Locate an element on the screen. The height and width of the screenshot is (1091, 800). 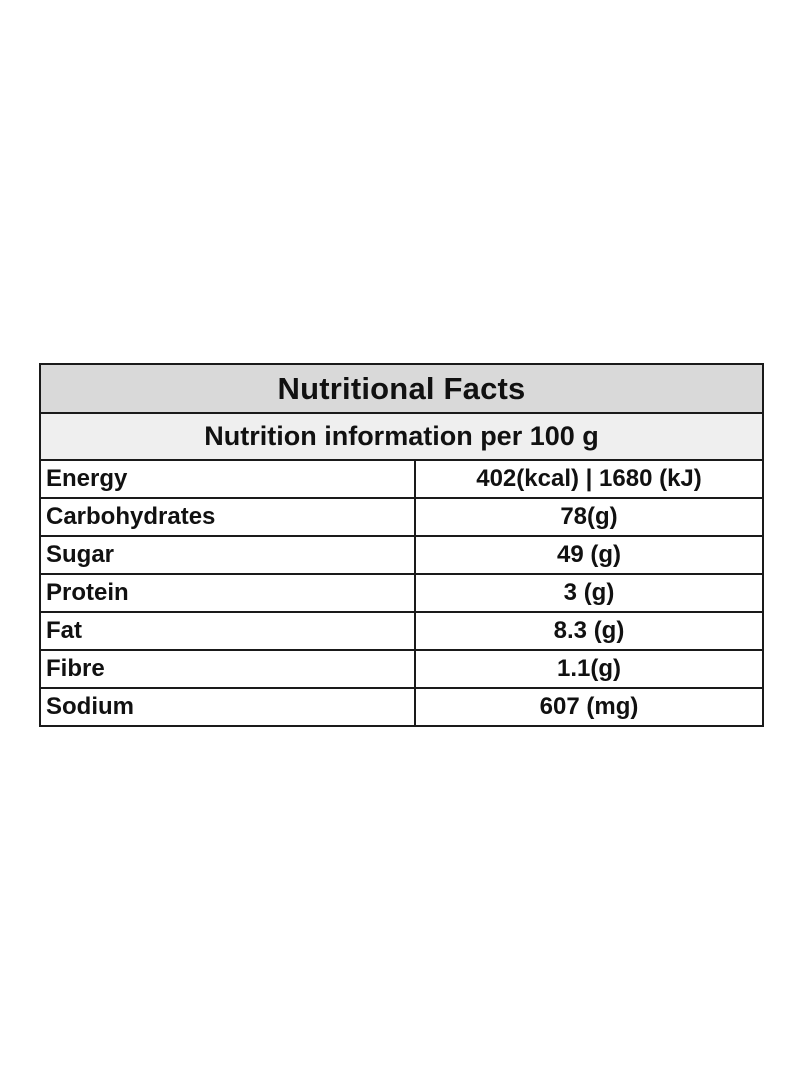
nutrient-label-carbohydrates: Carbohydrates is located at coordinates (227, 517).